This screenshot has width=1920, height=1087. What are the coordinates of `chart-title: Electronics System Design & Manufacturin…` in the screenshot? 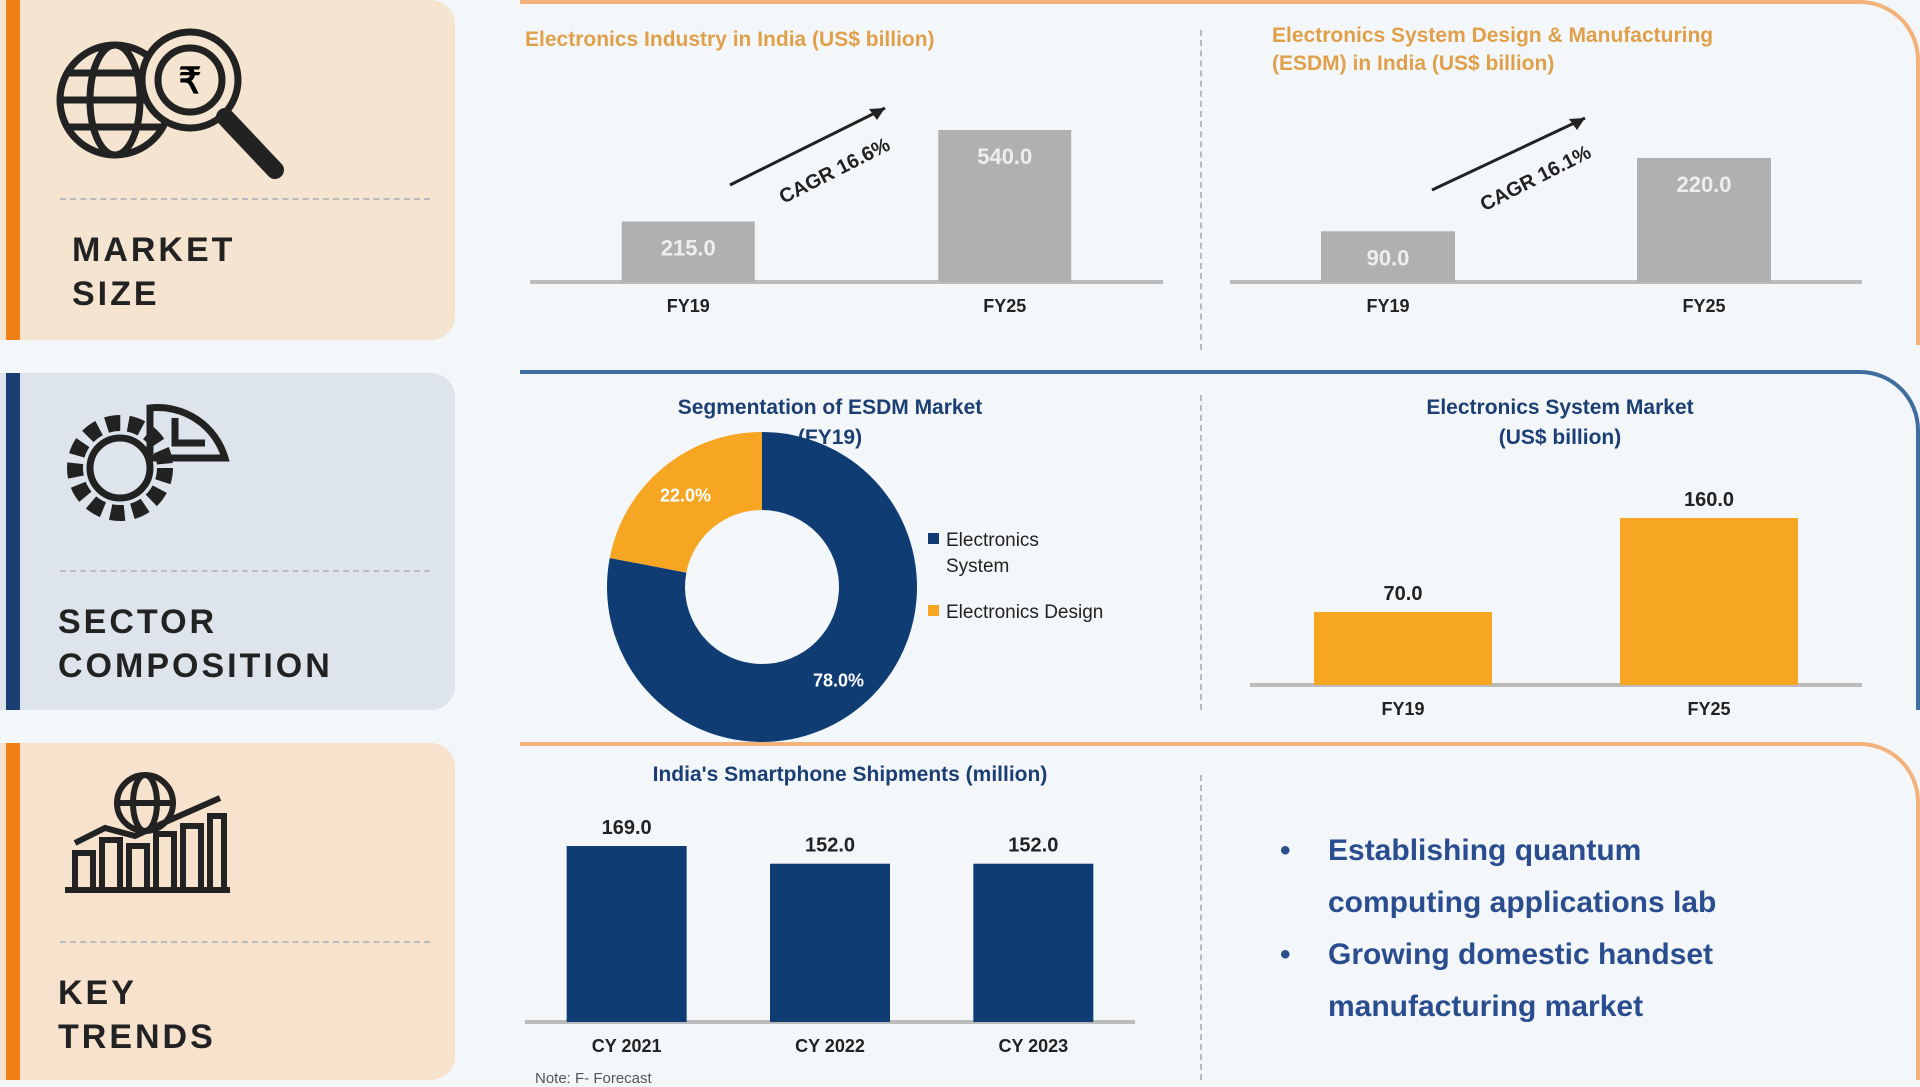 It's located at (1492, 50).